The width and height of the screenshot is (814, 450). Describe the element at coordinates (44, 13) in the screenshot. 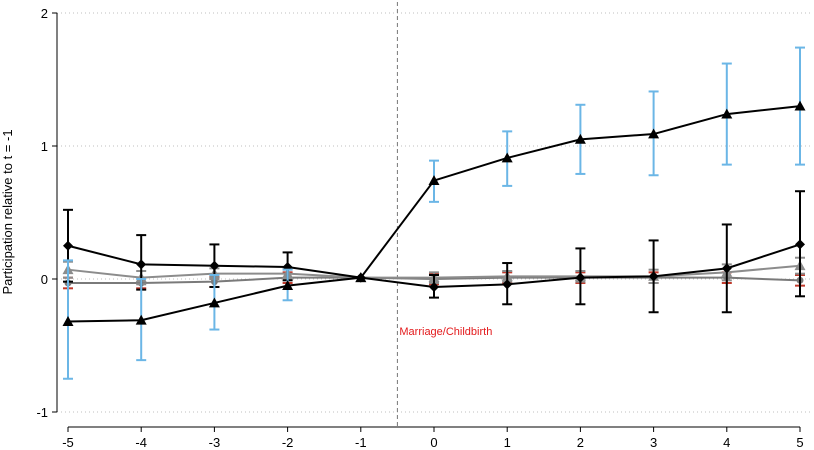

I see `y-tick-label: 2` at that location.